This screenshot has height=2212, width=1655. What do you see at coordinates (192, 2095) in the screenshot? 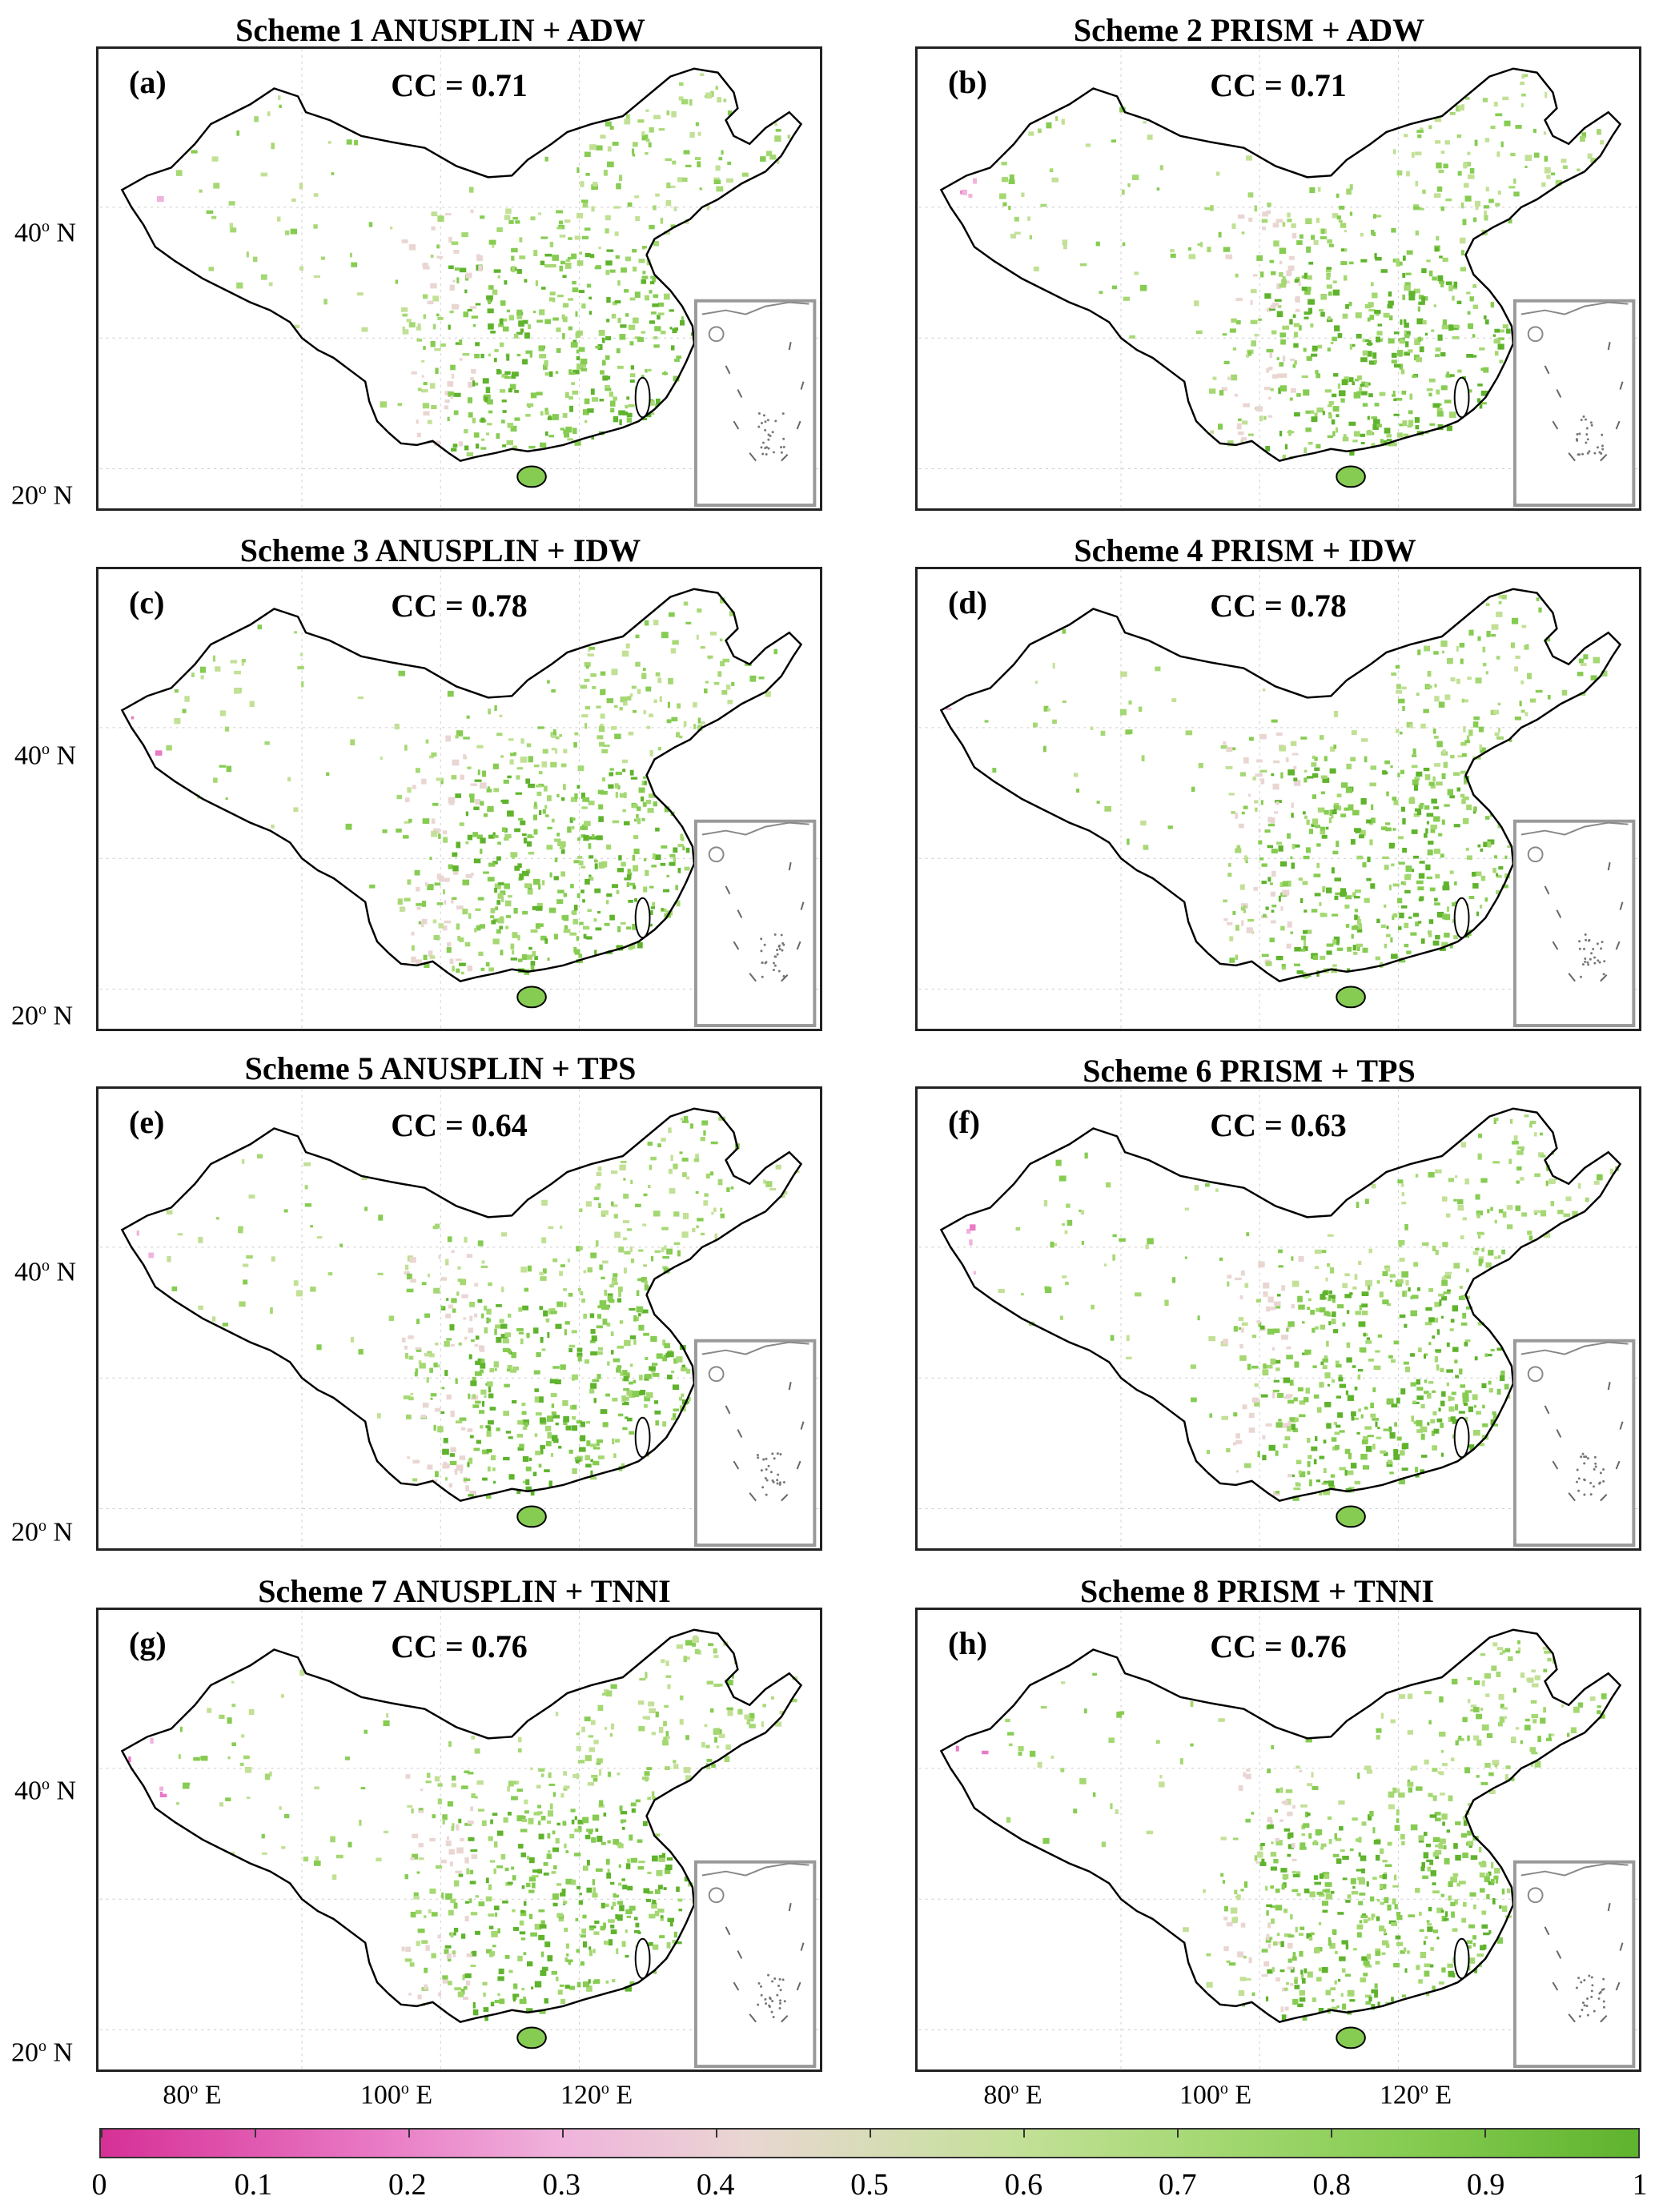
I see `lon-label-80e-left: 80o E` at bounding box center [192, 2095].